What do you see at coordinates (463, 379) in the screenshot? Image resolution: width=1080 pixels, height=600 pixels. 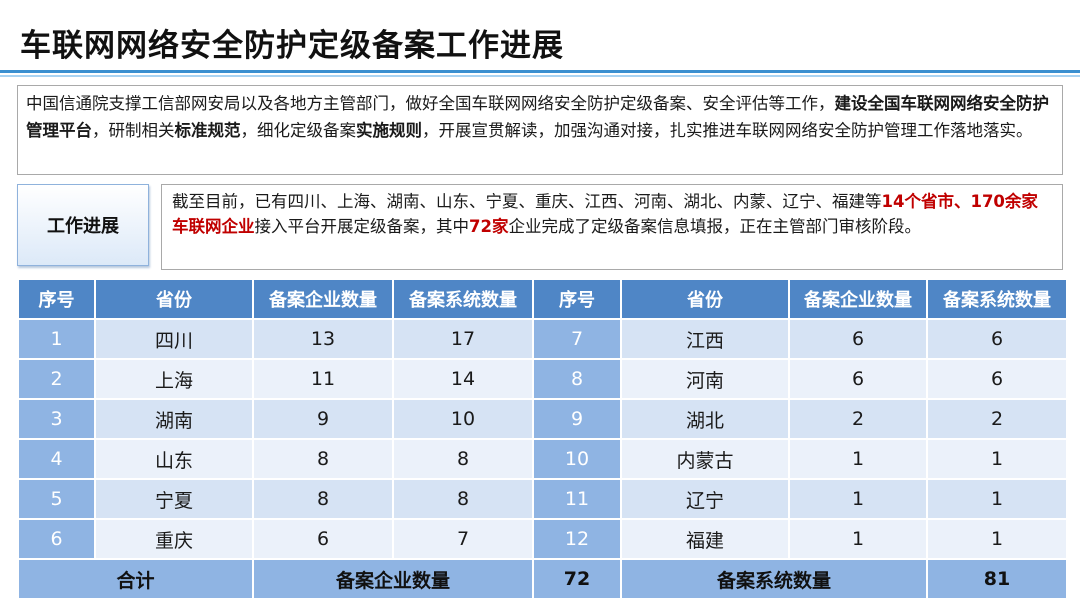 I see `row-system-count: 14` at bounding box center [463, 379].